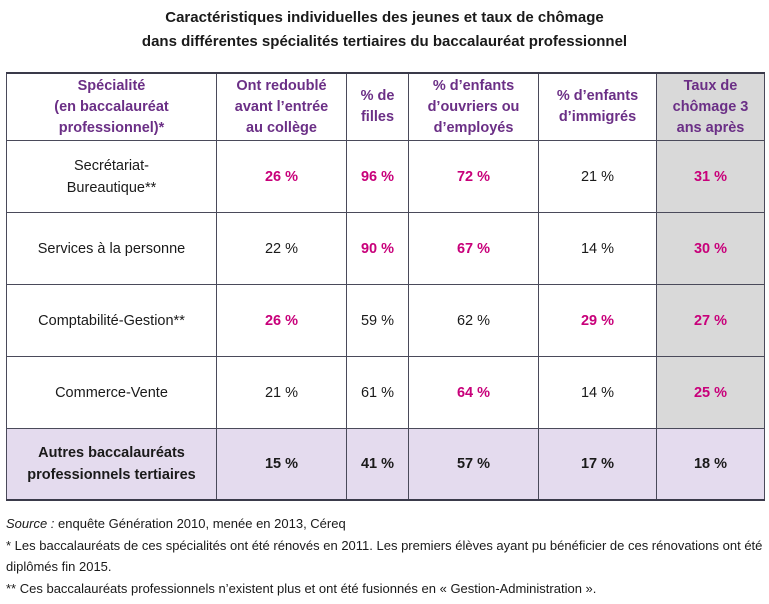 This screenshot has height=604, width=769. Describe the element at coordinates (377, 176) in the screenshot. I see `table-cell: 96 %` at that location.